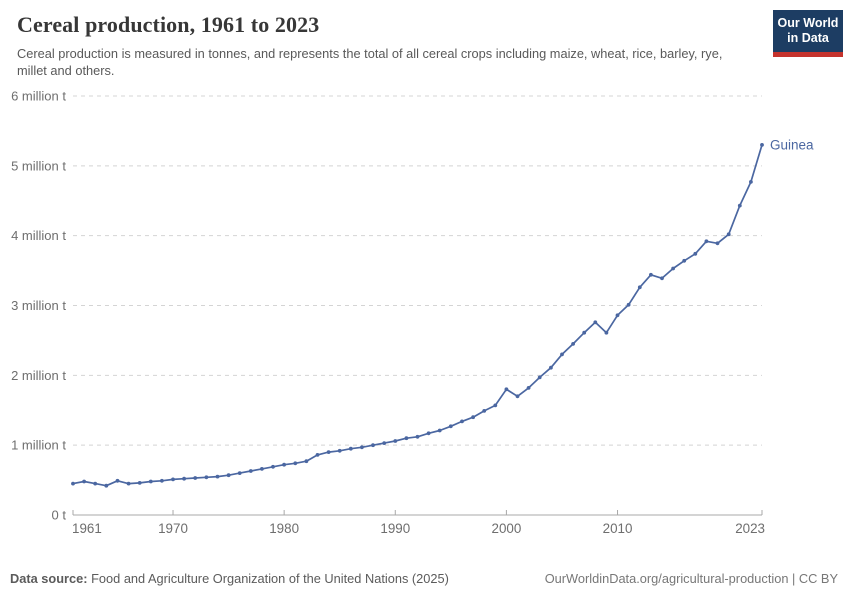 The width and height of the screenshot is (850, 600). I want to click on x-axis-tick-label: 2023, so click(750, 528).